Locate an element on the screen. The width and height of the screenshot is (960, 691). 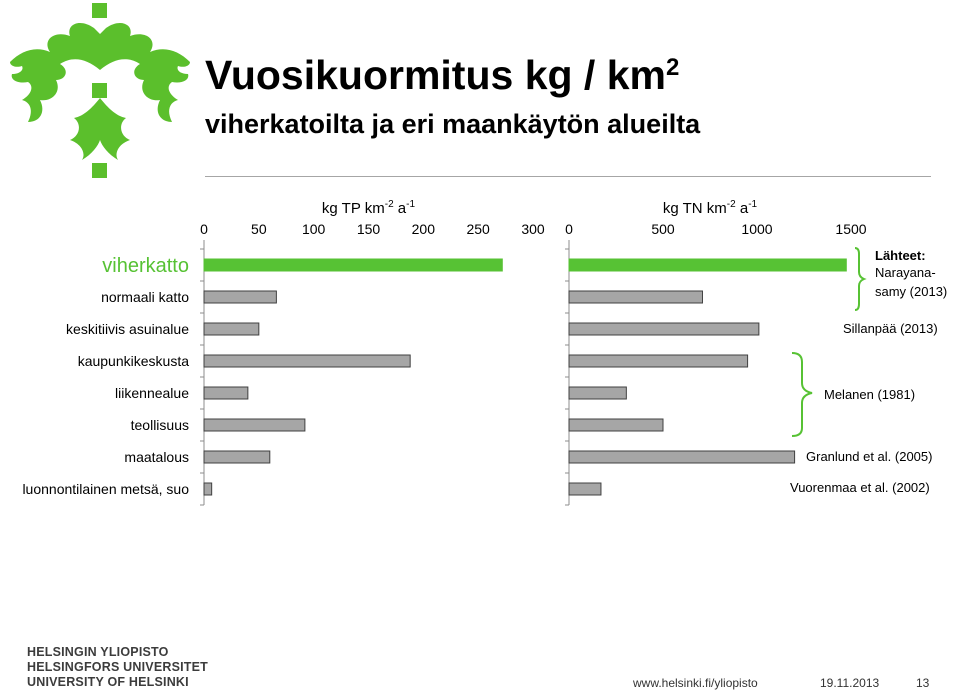
axis-title-part: kg TP km is located at coordinates (353, 208).